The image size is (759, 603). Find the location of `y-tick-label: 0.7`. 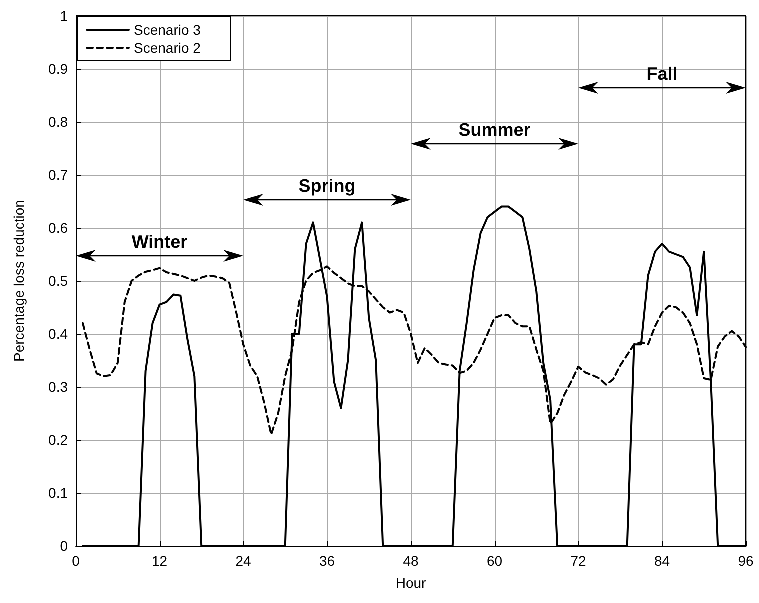

y-tick-label: 0.7 is located at coordinates (58, 175).